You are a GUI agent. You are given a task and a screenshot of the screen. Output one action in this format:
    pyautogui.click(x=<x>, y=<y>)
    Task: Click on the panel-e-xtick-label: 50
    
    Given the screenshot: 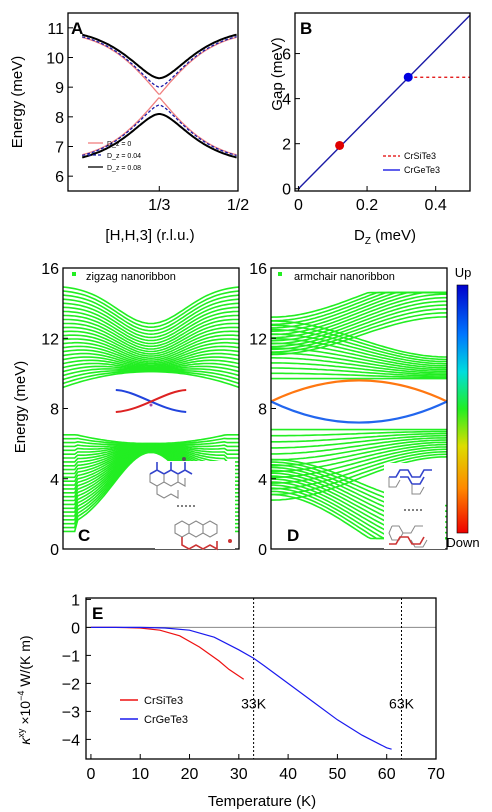 What is the action you would take?
    pyautogui.click(x=338, y=774)
    